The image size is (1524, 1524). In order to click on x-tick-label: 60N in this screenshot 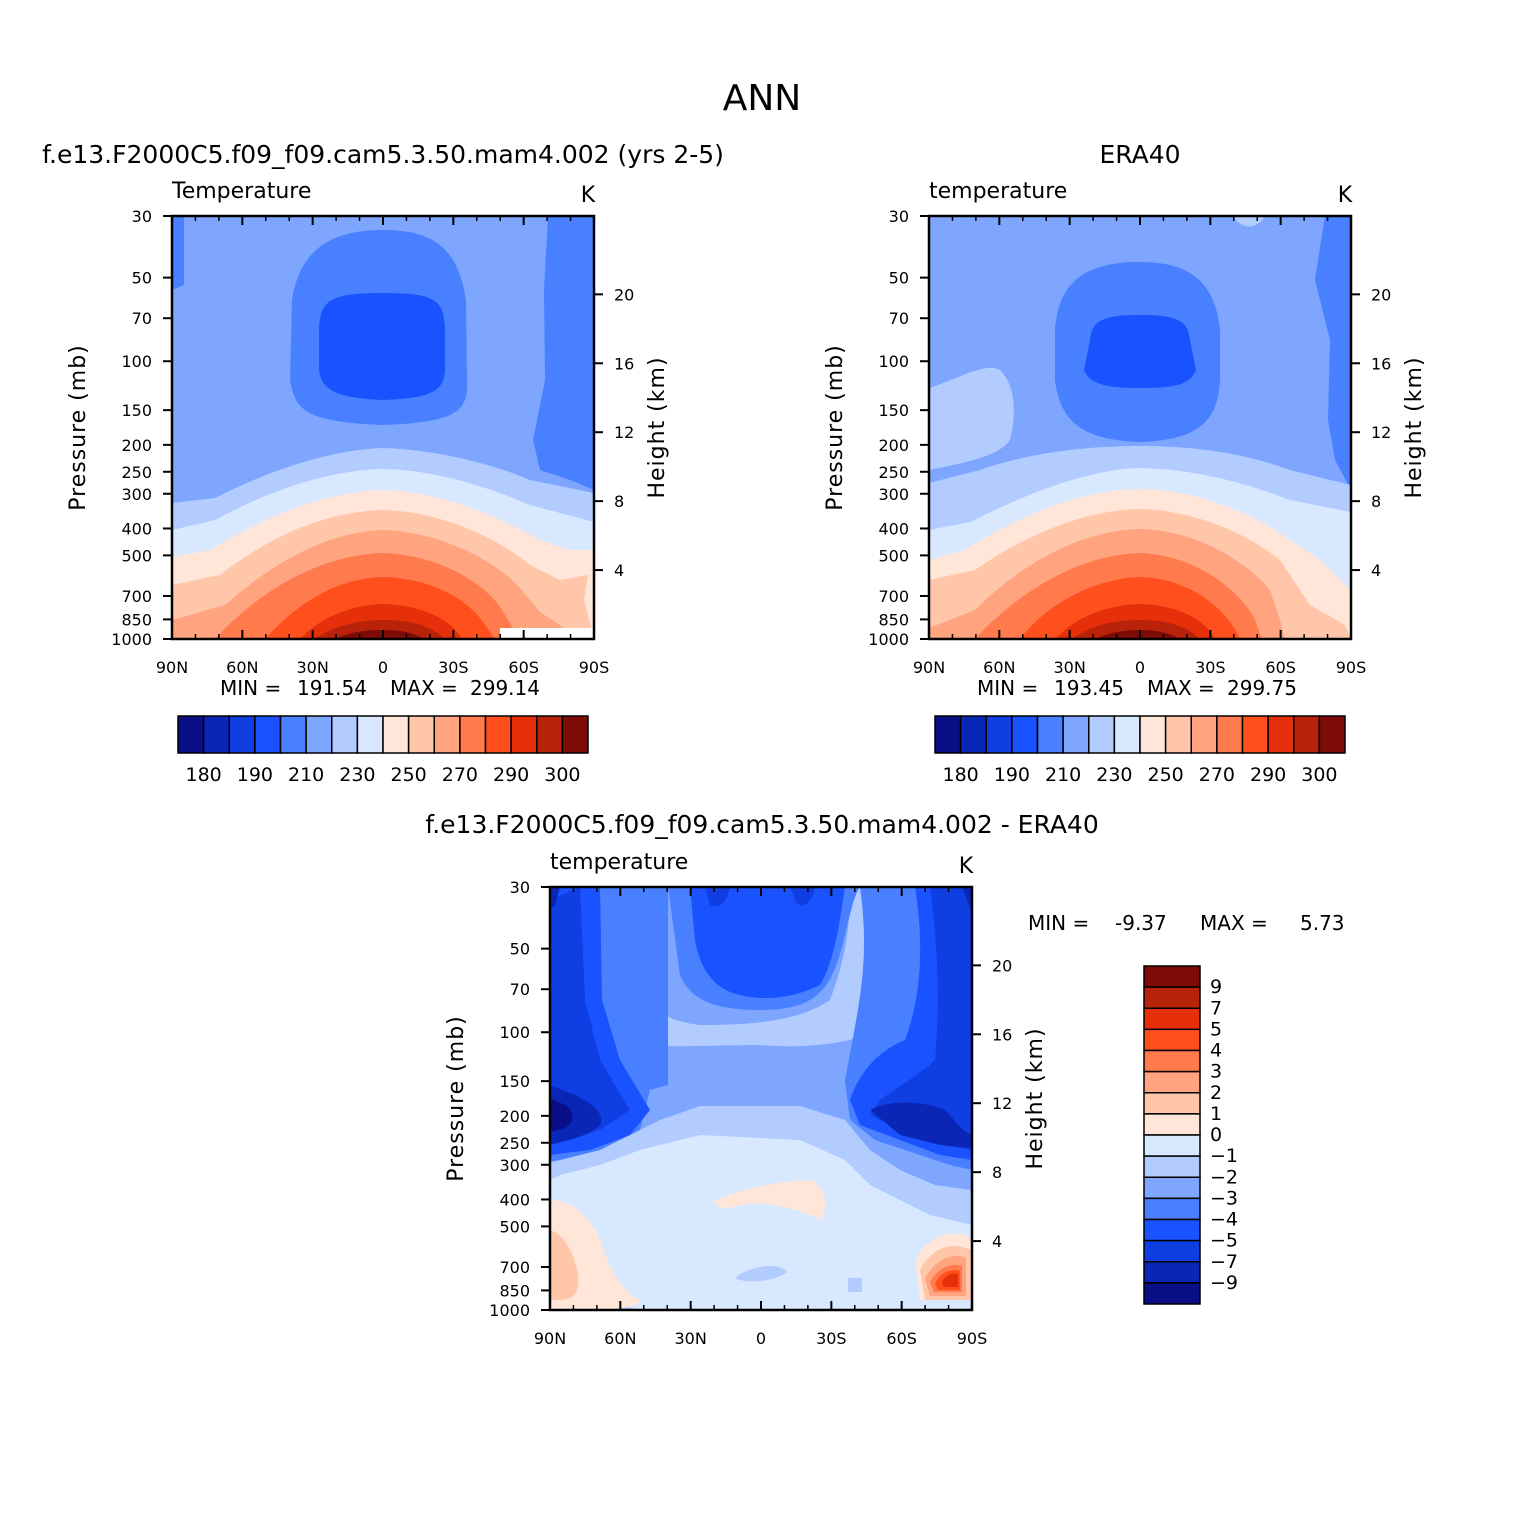, I will do `click(620, 1338)`.